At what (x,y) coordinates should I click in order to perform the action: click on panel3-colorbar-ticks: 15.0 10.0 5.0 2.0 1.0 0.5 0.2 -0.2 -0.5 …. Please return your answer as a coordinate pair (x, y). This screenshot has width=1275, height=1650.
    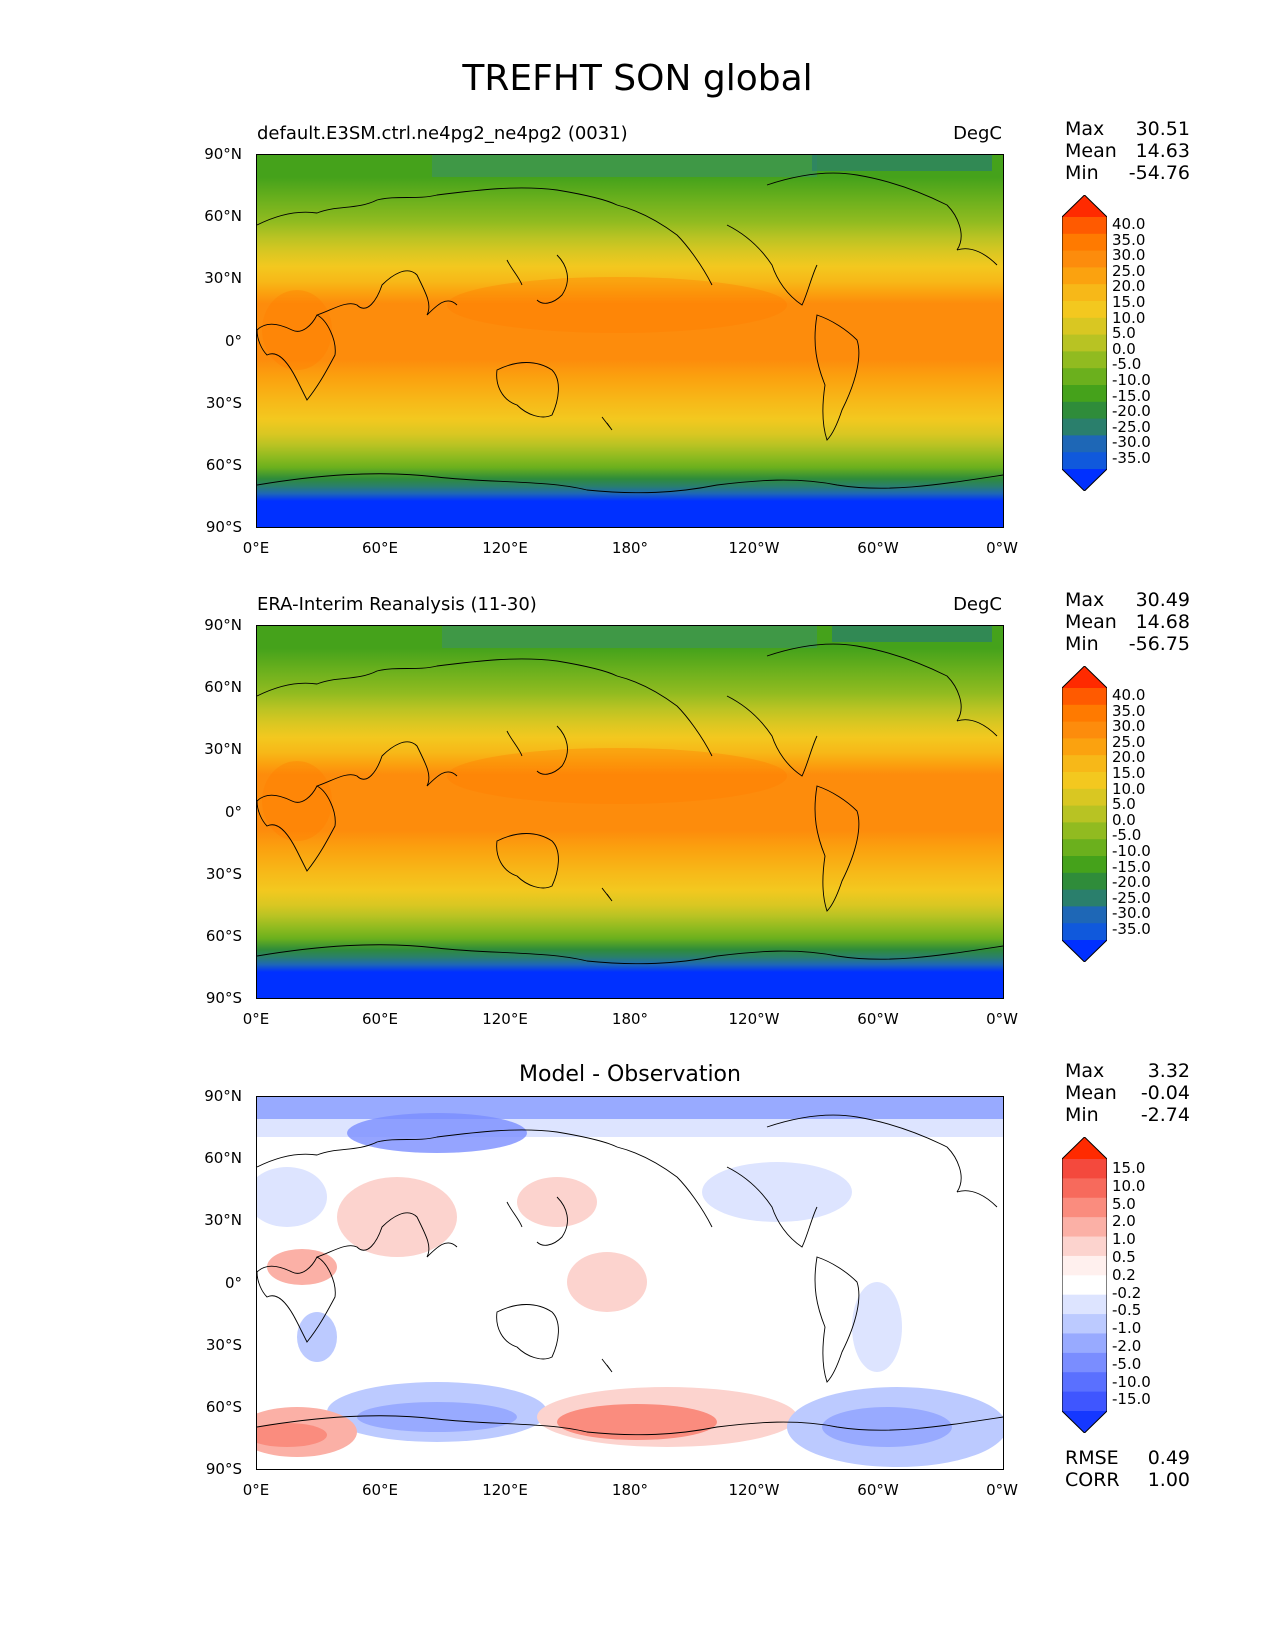
    Looking at the image, I should click on (1131, 1284).